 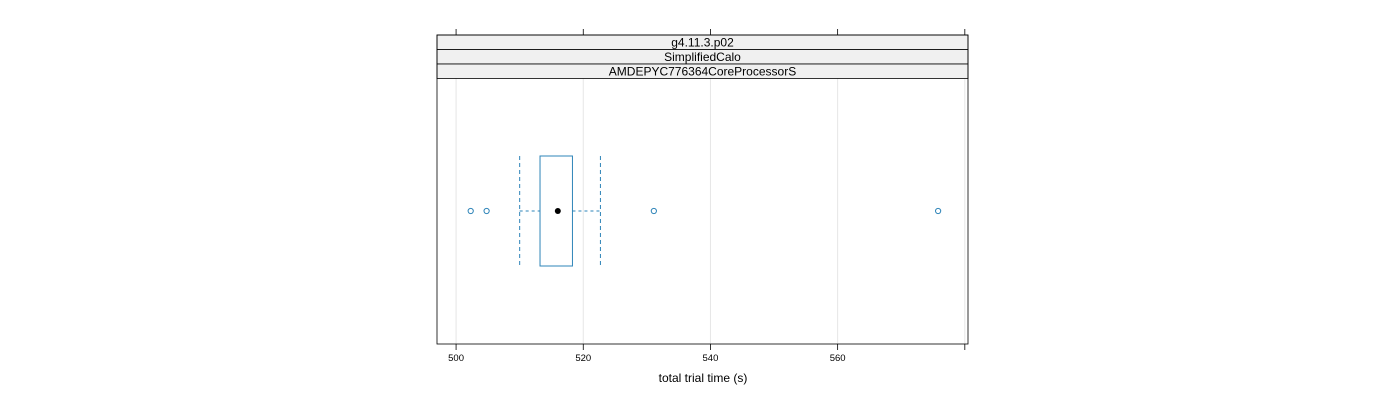 I want to click on strip-label: SimplifiedCalo, so click(x=702, y=57).